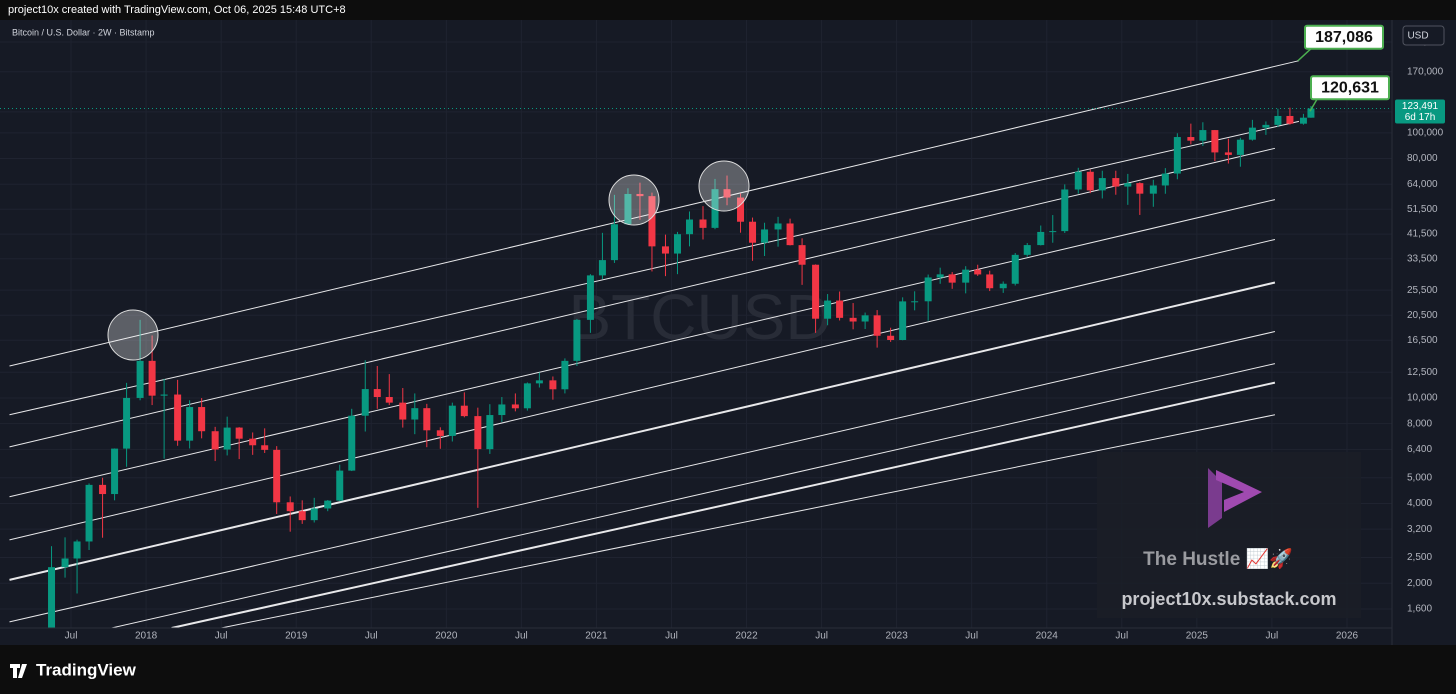  I want to click on last-price-box, so click(1420, 111).